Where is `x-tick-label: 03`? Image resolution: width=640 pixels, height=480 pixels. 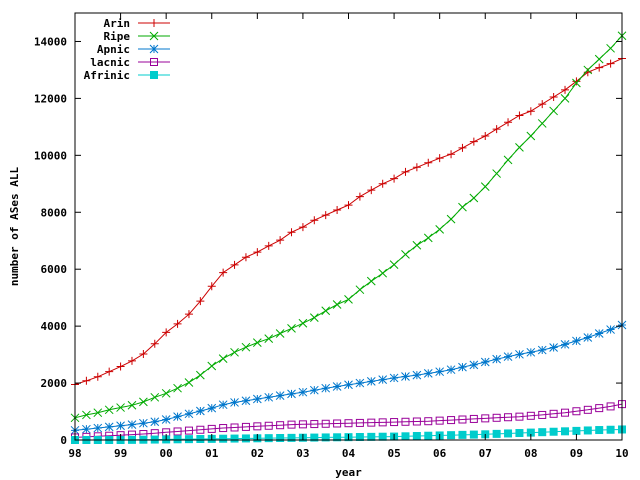
x-tick-label: 03 is located at coordinates (302, 453).